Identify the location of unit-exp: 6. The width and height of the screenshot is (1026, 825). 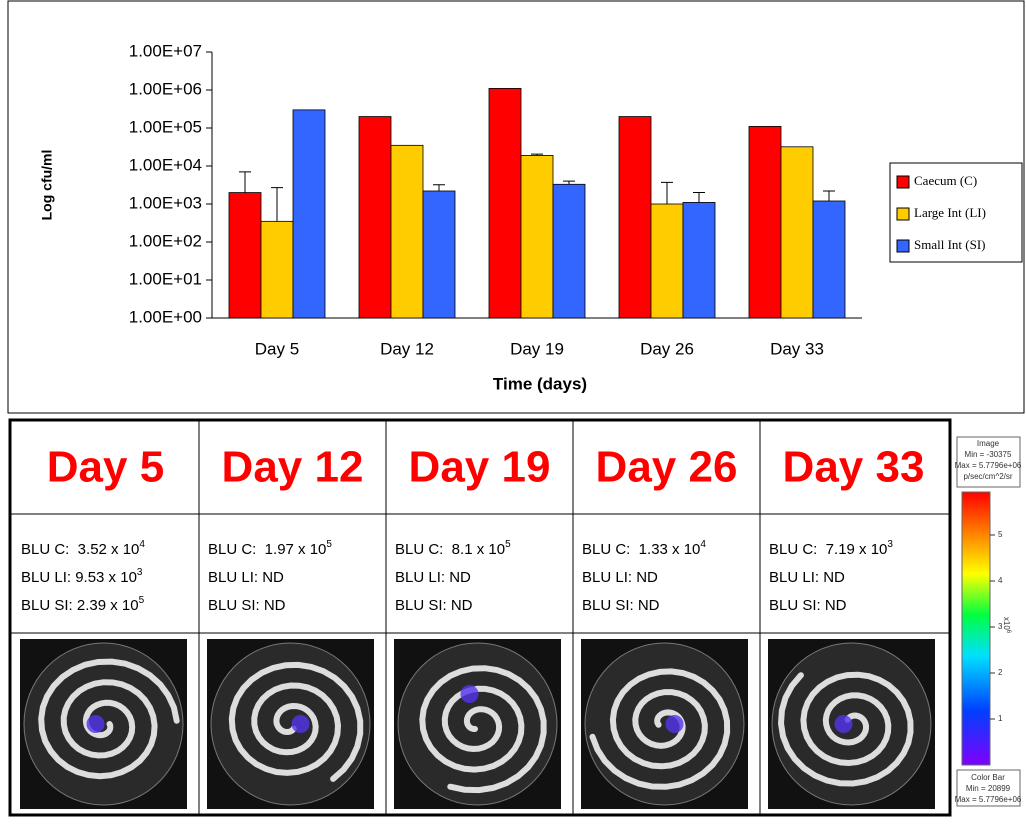
(1008, 632).